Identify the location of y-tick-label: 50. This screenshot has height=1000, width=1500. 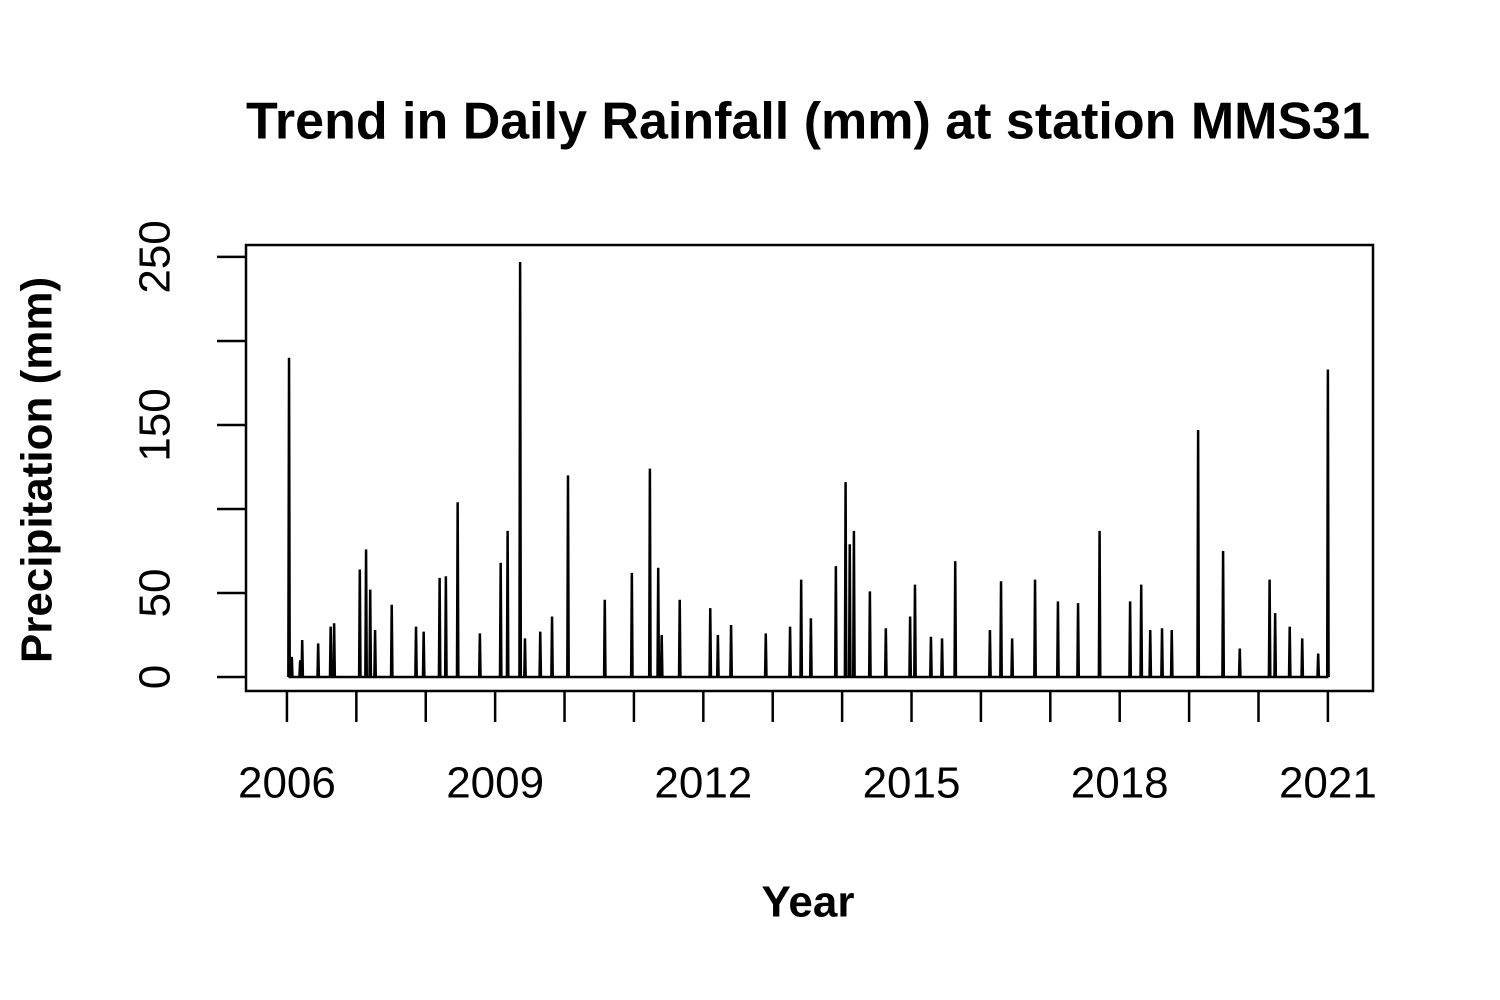
(155, 593).